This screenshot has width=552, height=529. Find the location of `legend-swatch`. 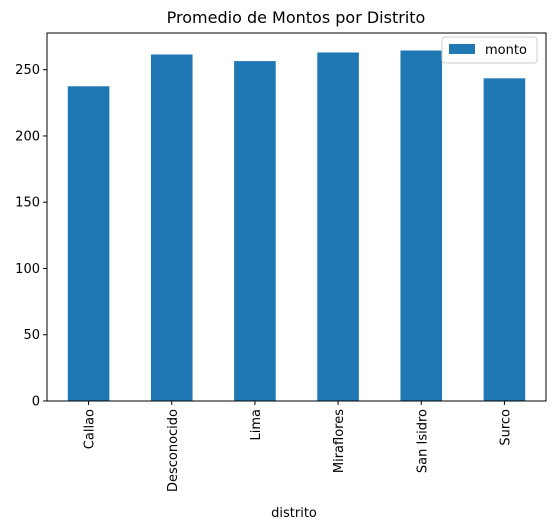

legend-swatch is located at coordinates (462, 49).